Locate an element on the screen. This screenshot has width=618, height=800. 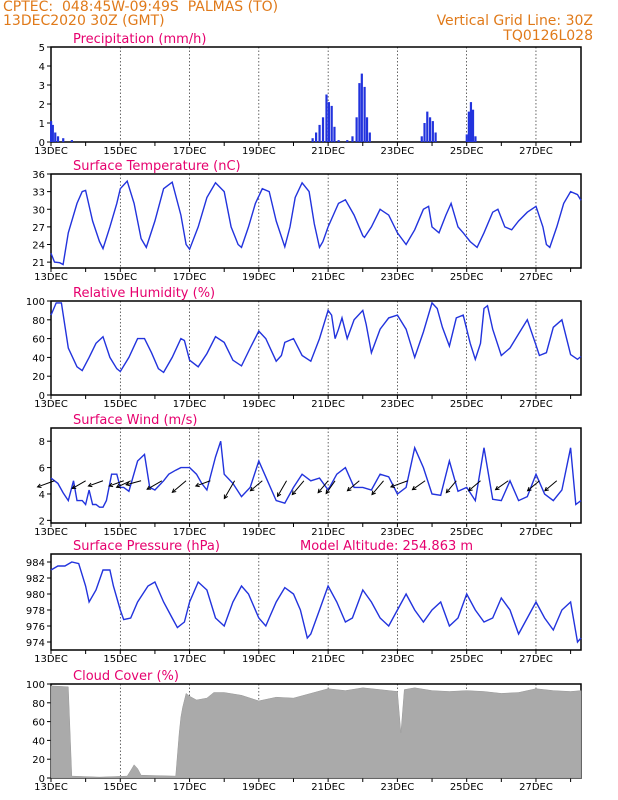
y-tick-label: 2 is located at coordinates (42, 105).